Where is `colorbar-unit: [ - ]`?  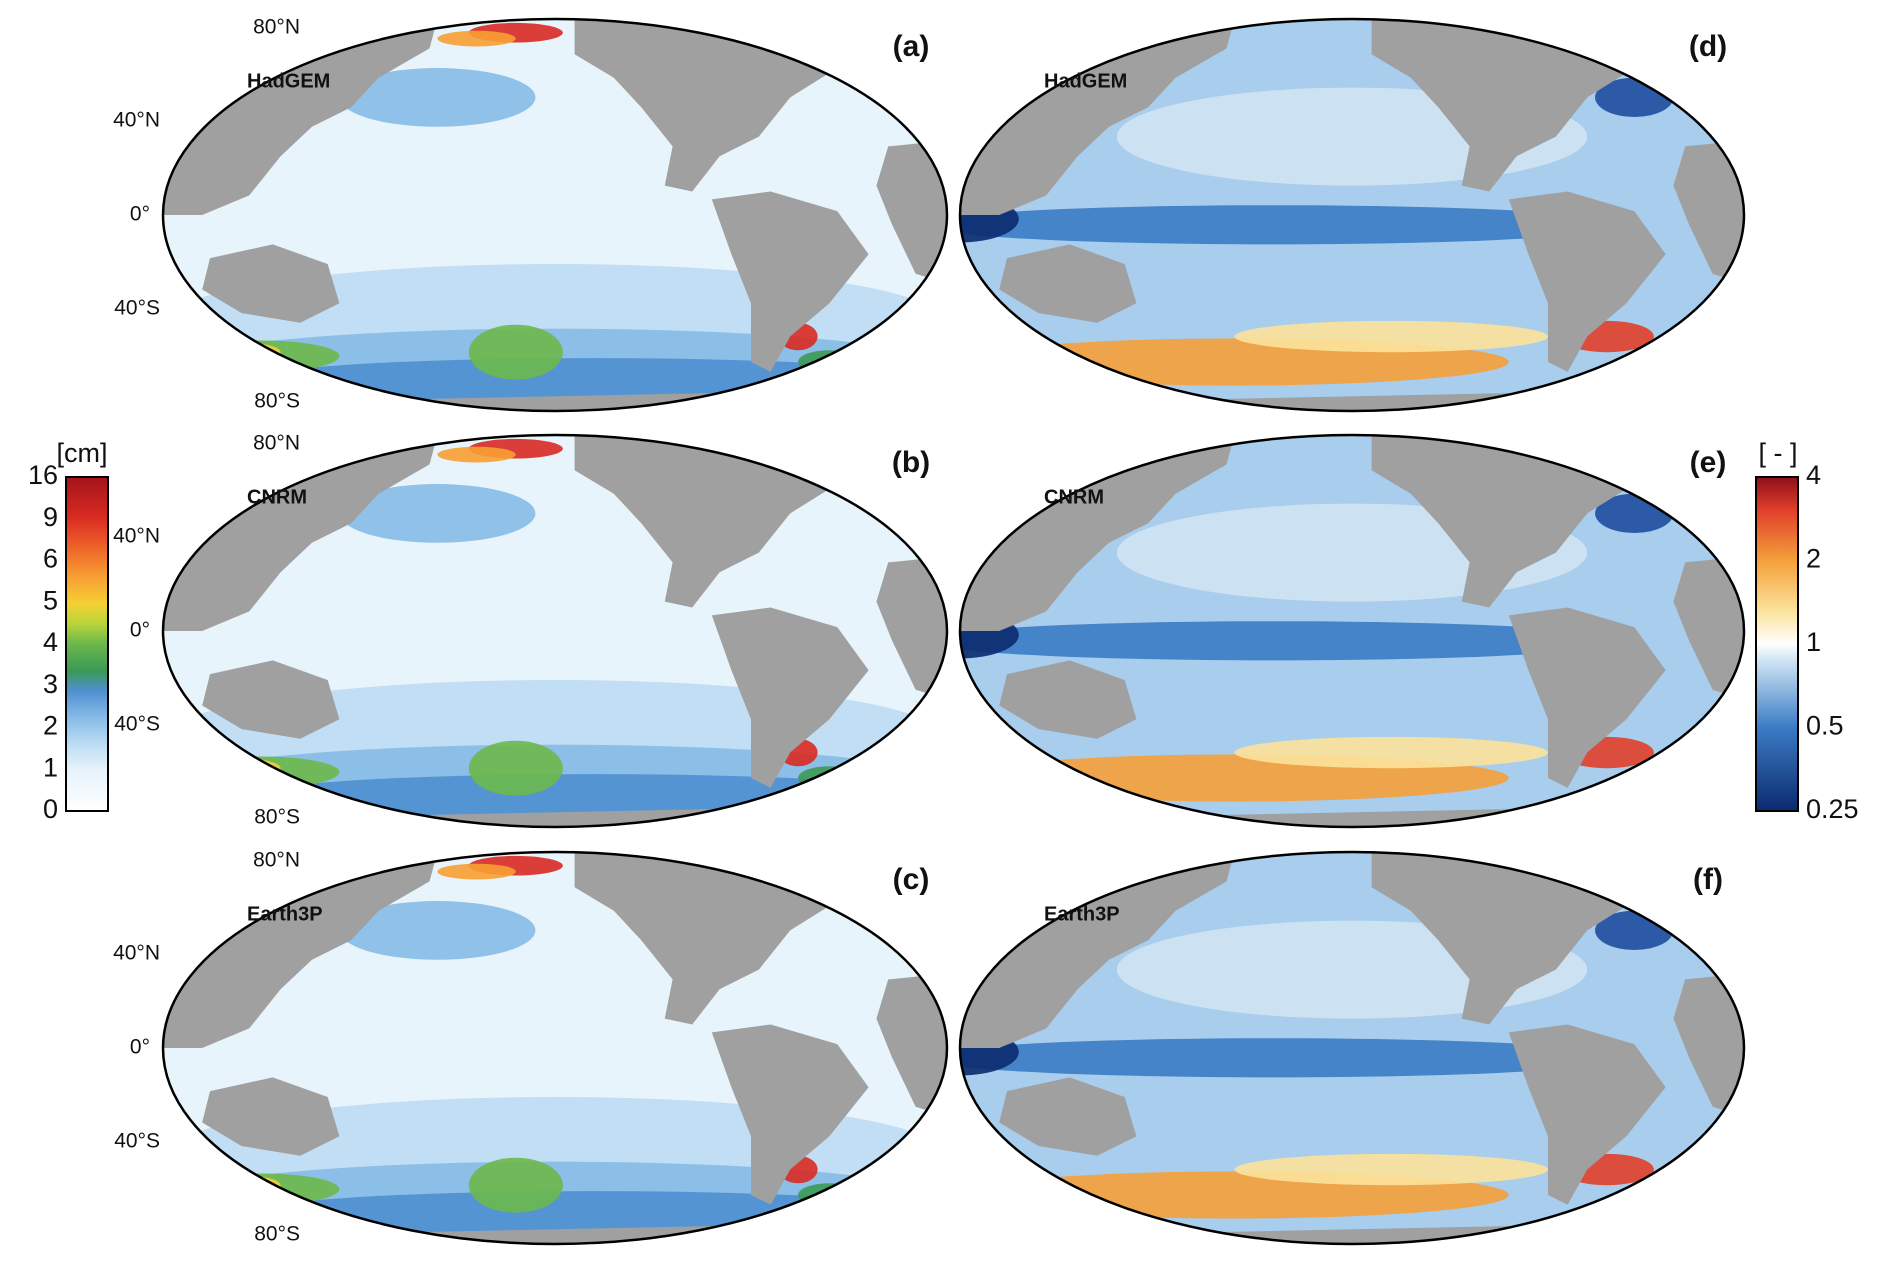
colorbar-unit: [ - ] is located at coordinates (1778, 453).